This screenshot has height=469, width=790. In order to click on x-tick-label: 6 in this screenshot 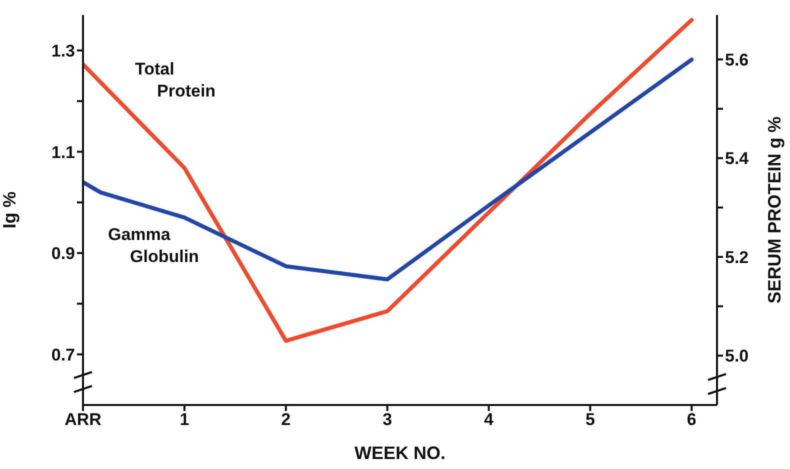, I will do `click(691, 420)`.